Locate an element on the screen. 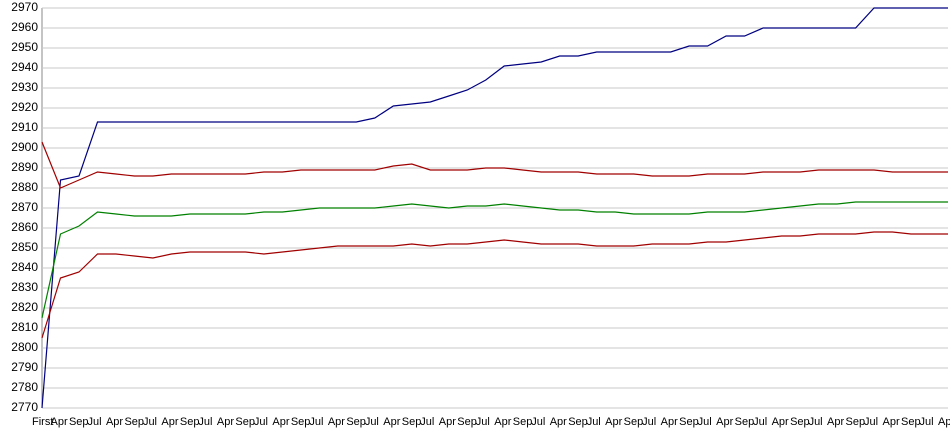  y-tick-label: 2840 is located at coordinates (24, 267).